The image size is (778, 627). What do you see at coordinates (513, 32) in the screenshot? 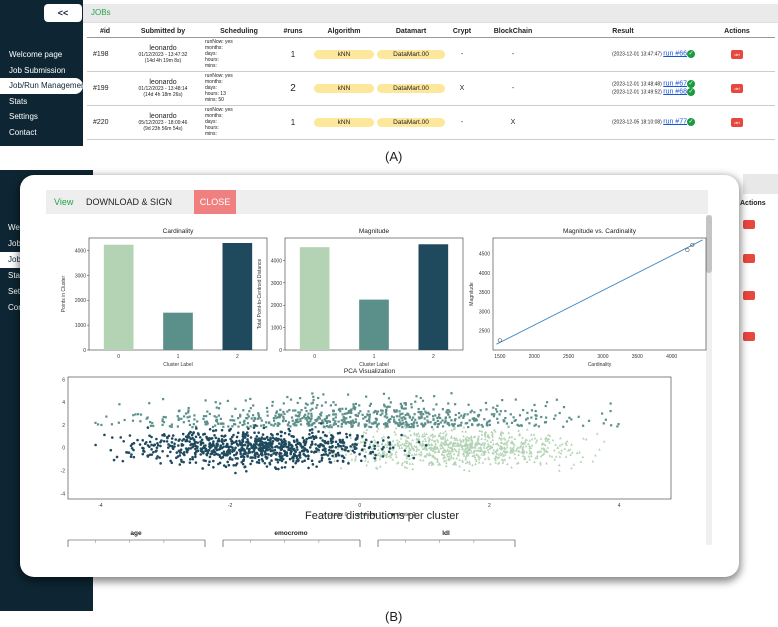
I see `column-header: BlockChain` at bounding box center [513, 32].